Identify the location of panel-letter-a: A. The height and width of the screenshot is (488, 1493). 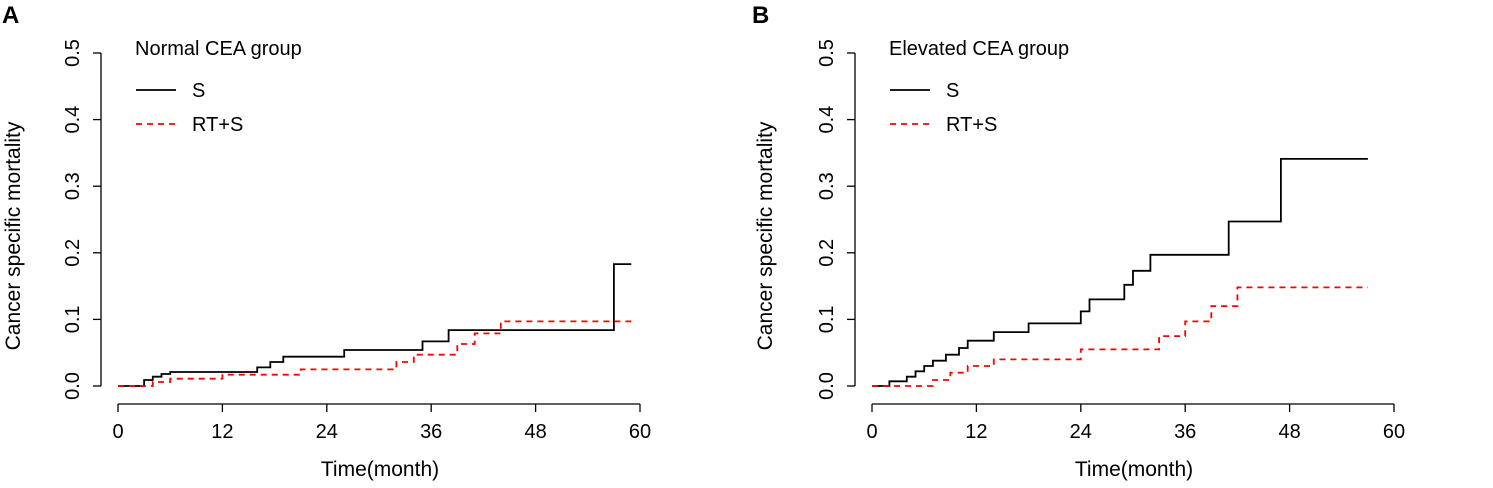
(11, 15).